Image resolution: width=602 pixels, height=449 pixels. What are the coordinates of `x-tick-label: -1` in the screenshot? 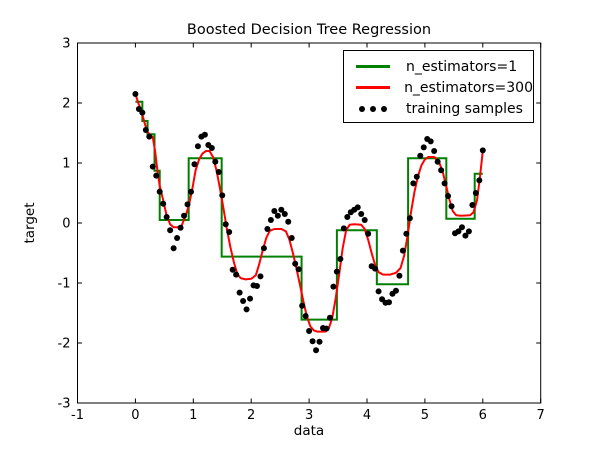 It's located at (77, 415).